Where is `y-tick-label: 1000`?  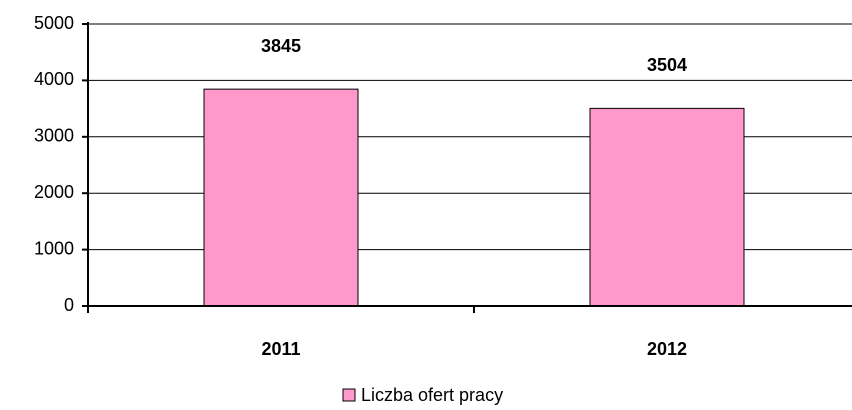
y-tick-label: 1000 is located at coordinates (54, 248).